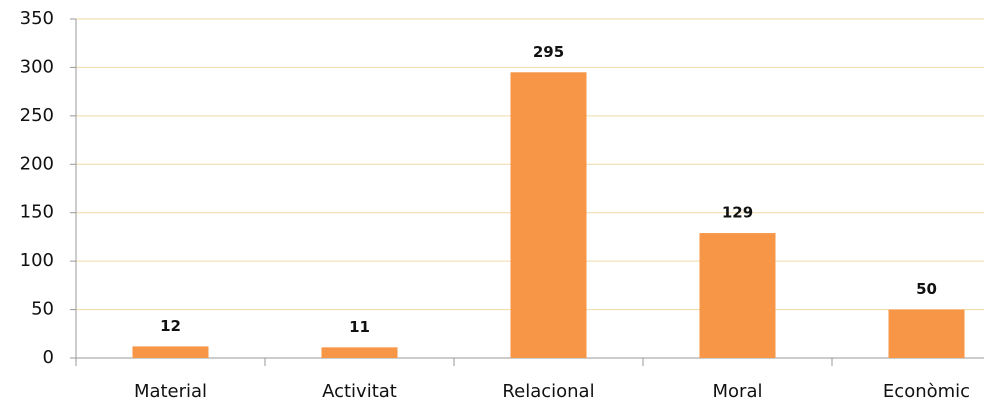  I want to click on y-tick-label: 150, so click(37, 212).